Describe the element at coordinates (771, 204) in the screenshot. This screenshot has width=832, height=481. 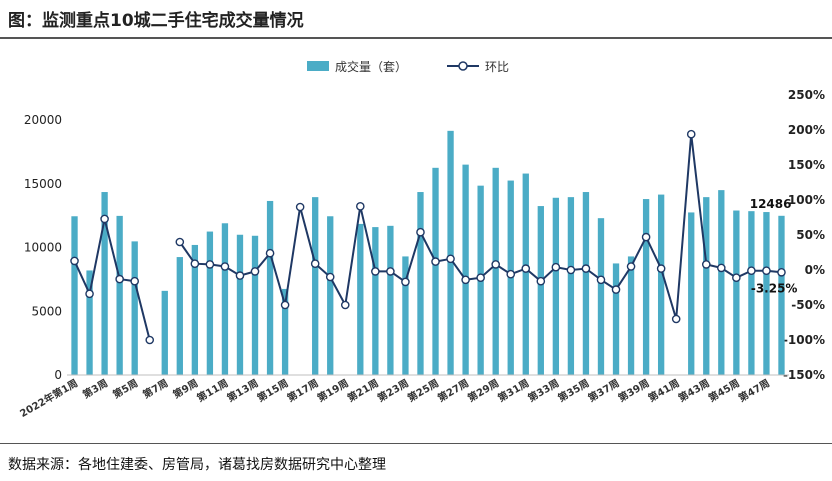
I see `annotation-last-volume: 12486` at that location.